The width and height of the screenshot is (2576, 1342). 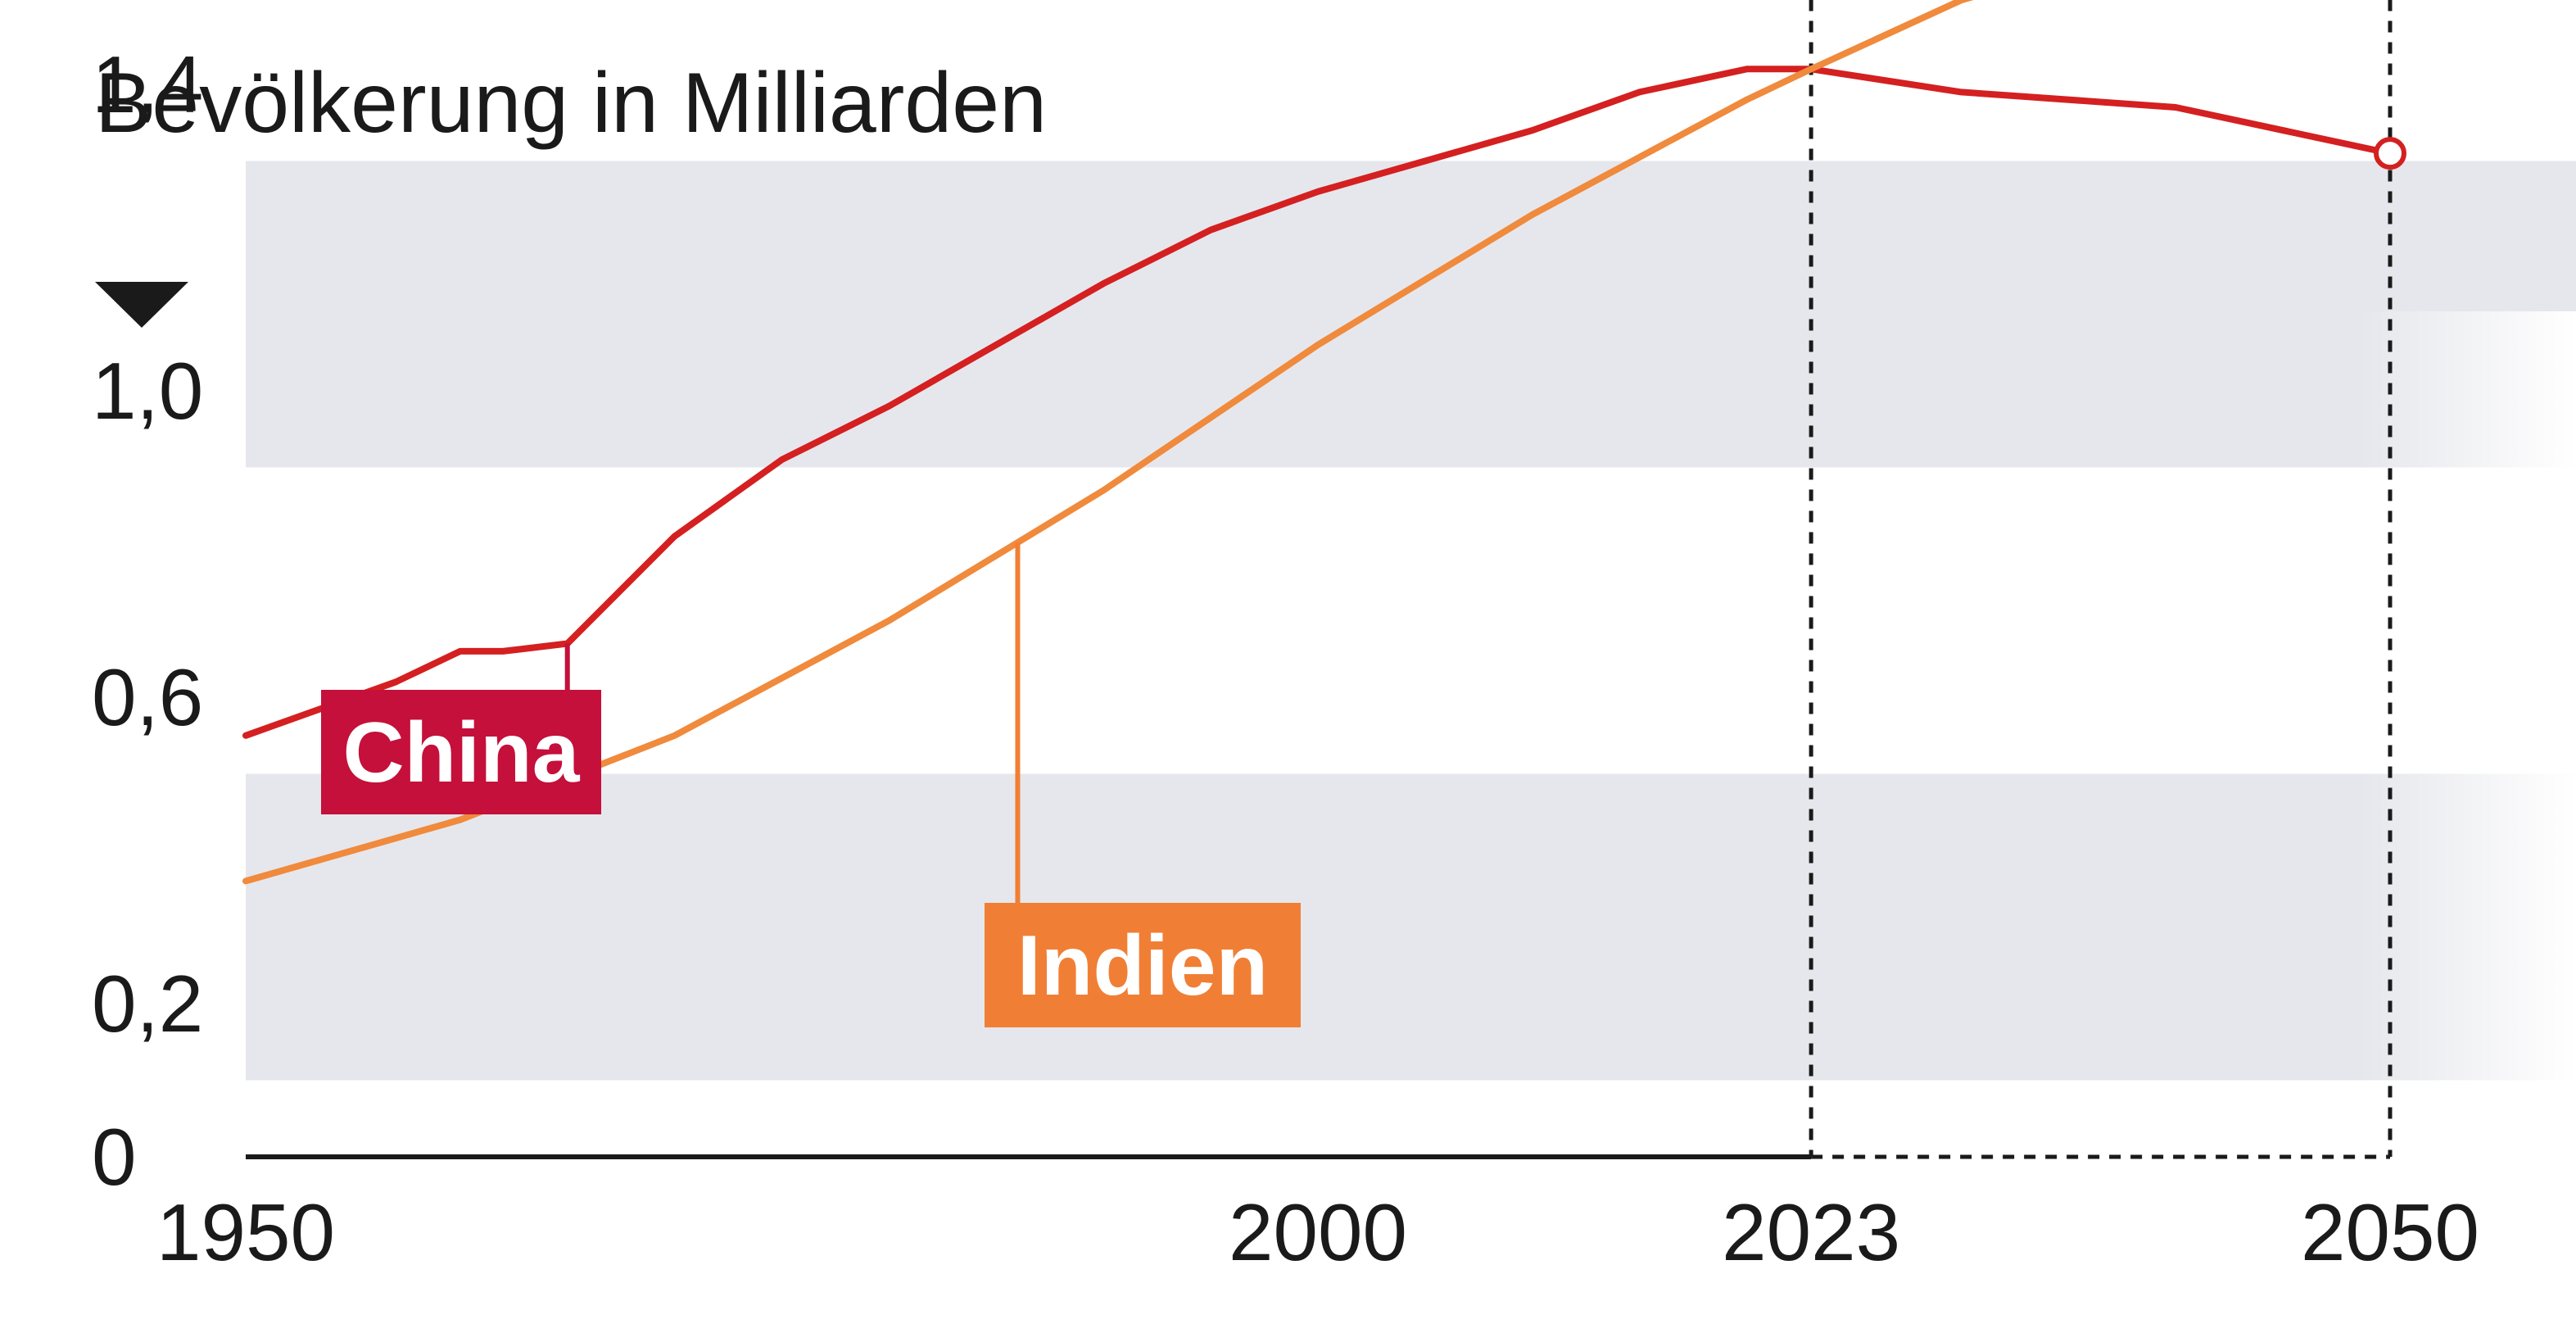 I want to click on series-label-indien: Indien, so click(x=1142, y=965).